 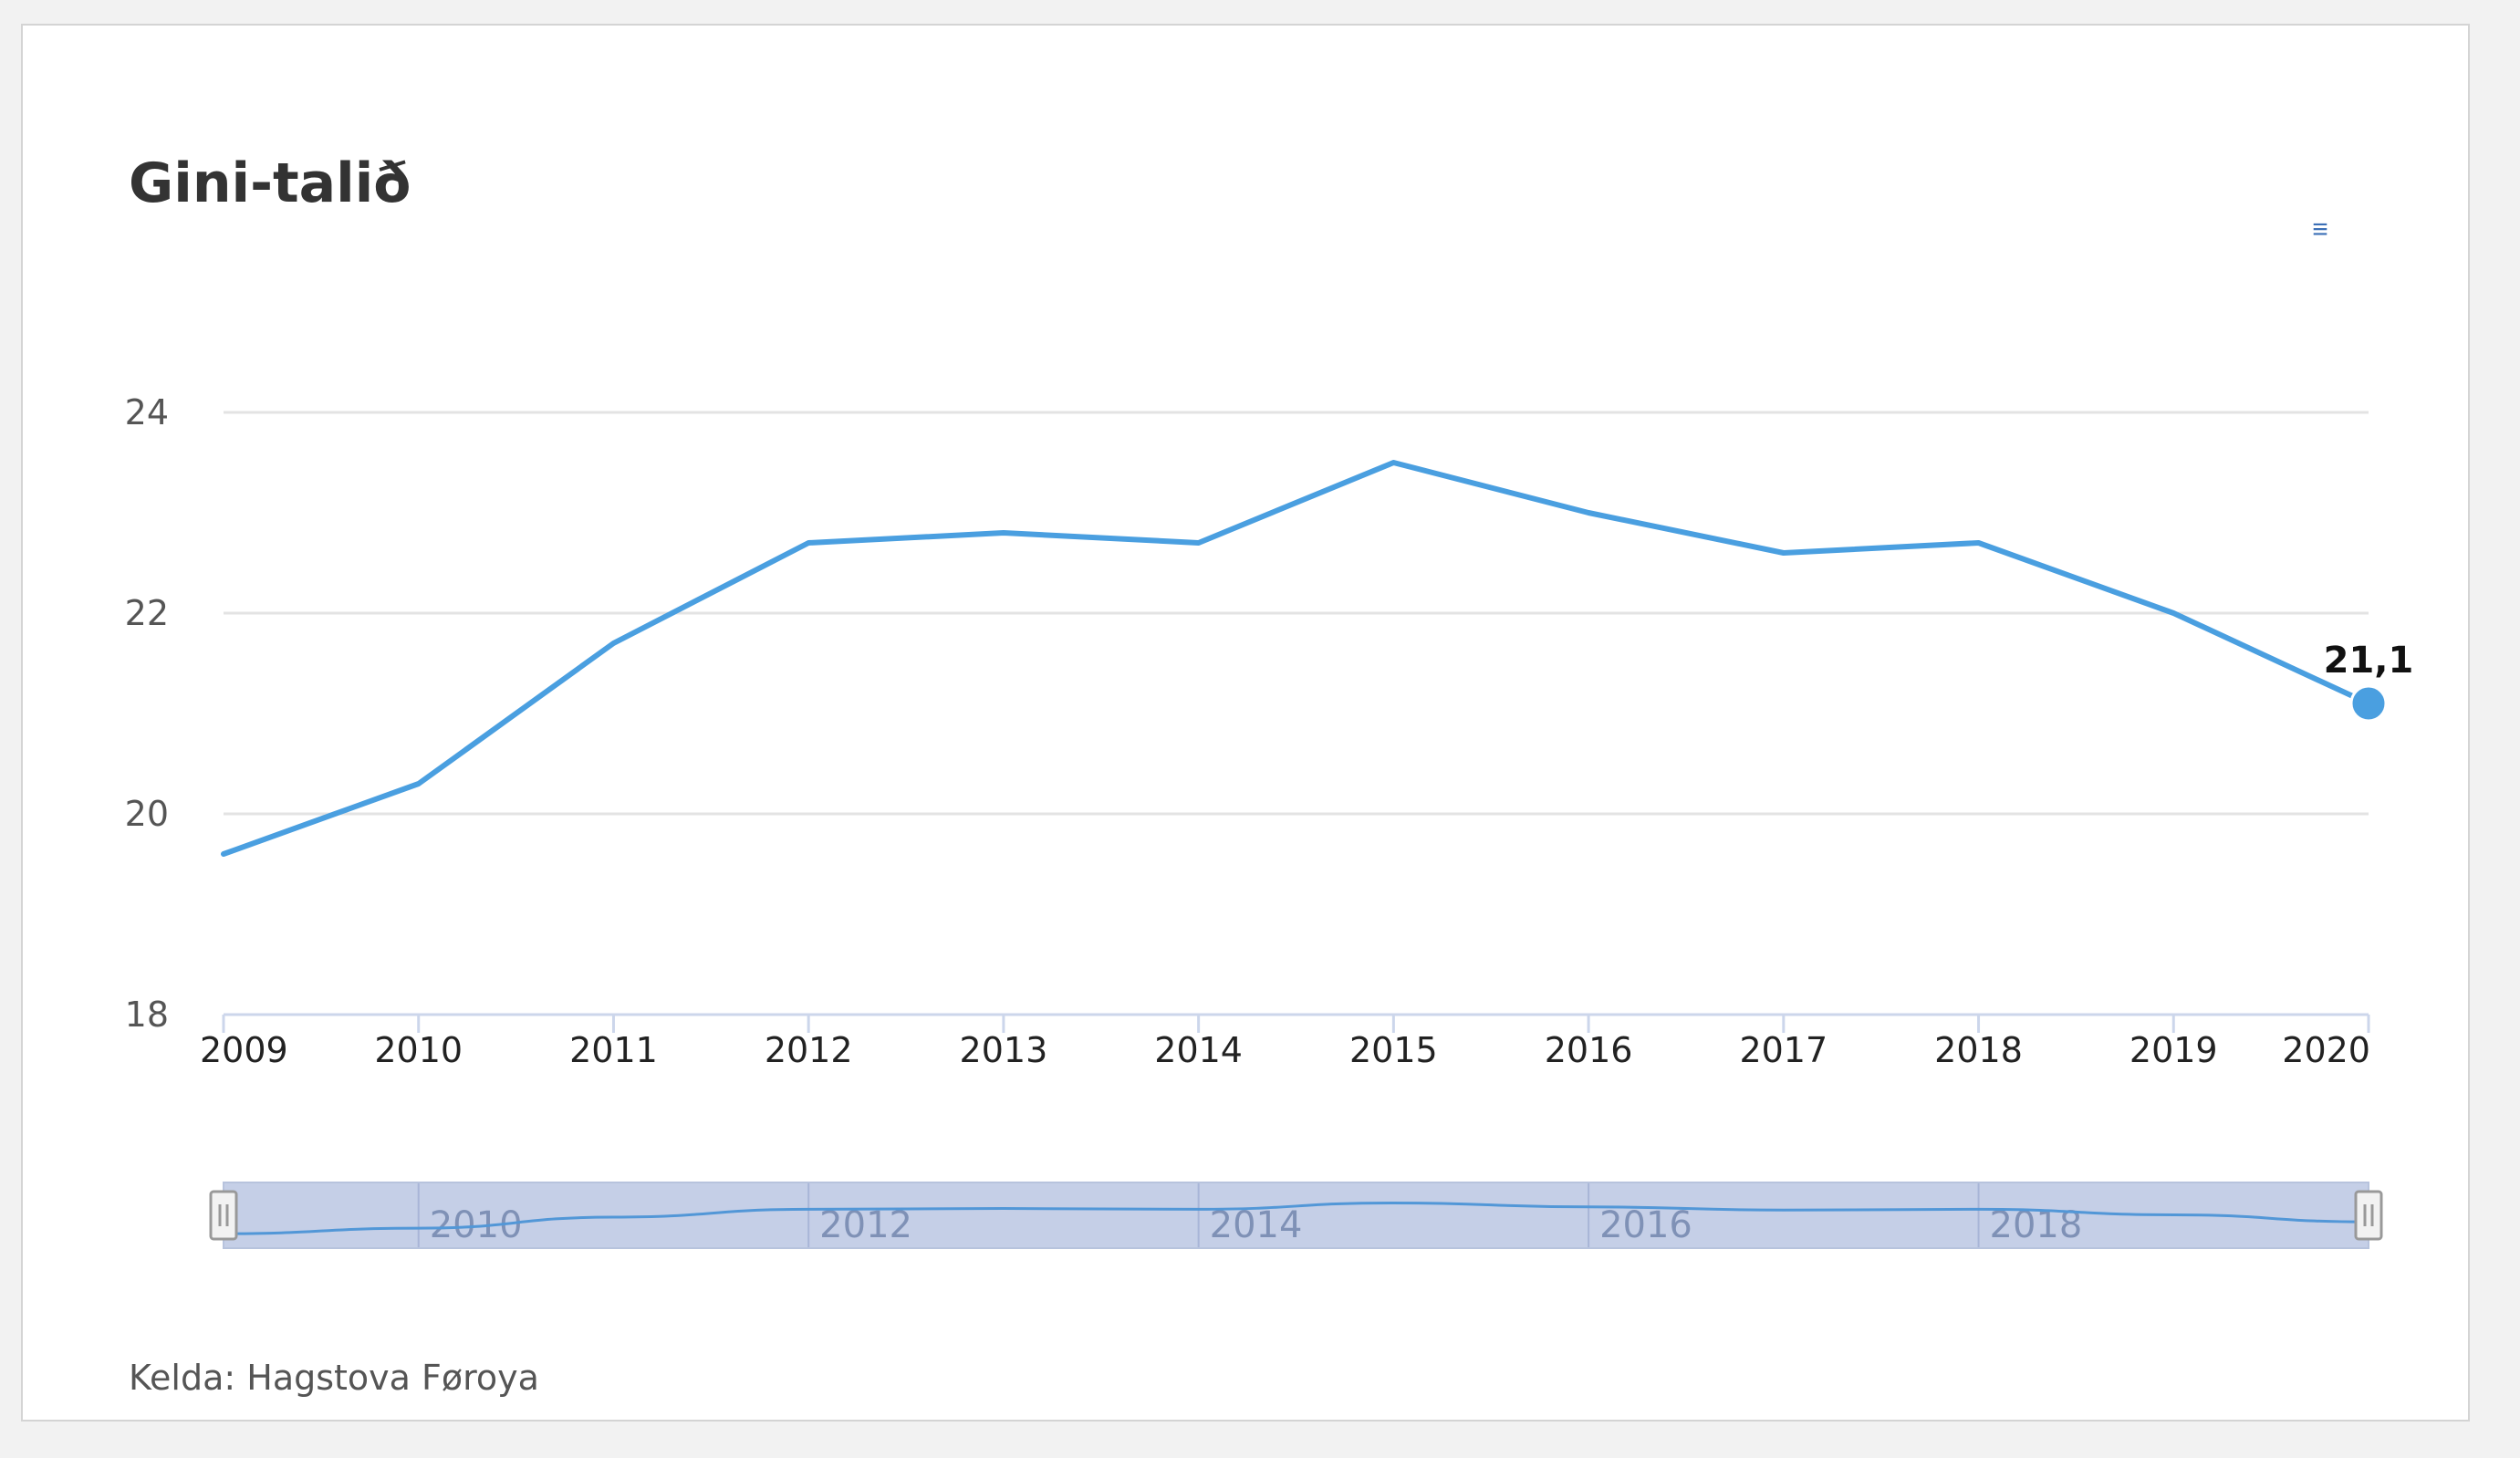 I want to click on x-axis, so click(x=1296, y=1023).